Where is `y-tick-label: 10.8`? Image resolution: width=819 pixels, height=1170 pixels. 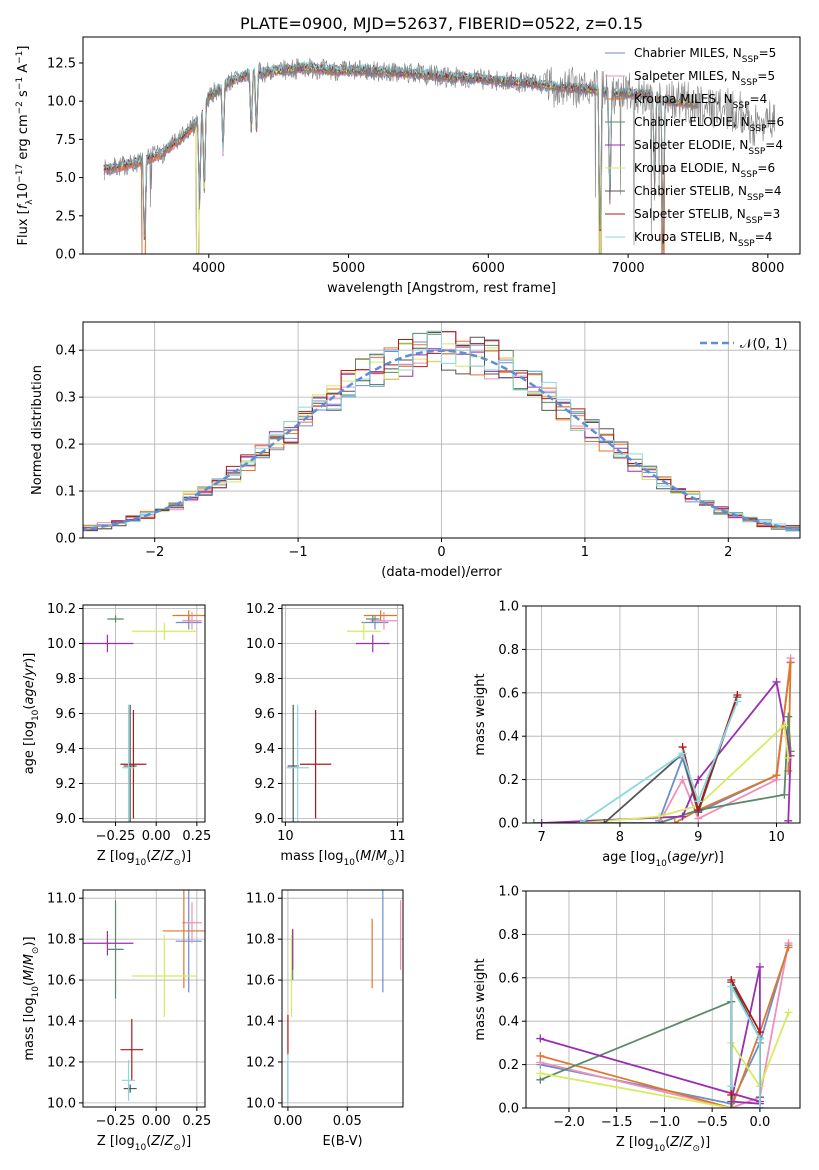
y-tick-label: 10.8 is located at coordinates (61, 940).